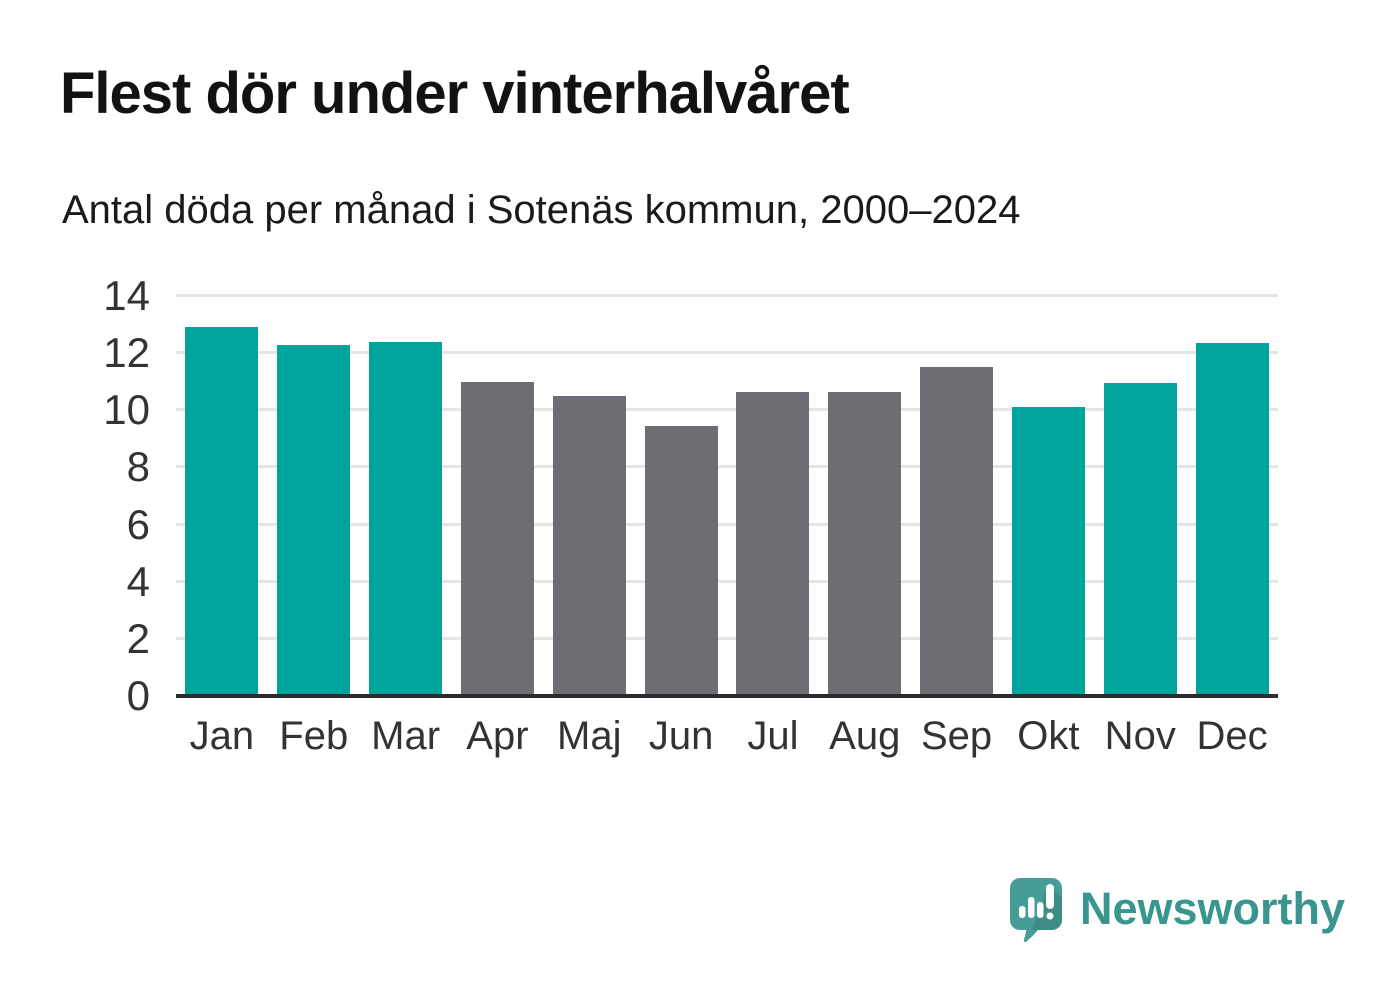 Image resolution: width=1382 pixels, height=999 pixels. Describe the element at coordinates (1140, 539) in the screenshot. I see `bar-nov` at that location.